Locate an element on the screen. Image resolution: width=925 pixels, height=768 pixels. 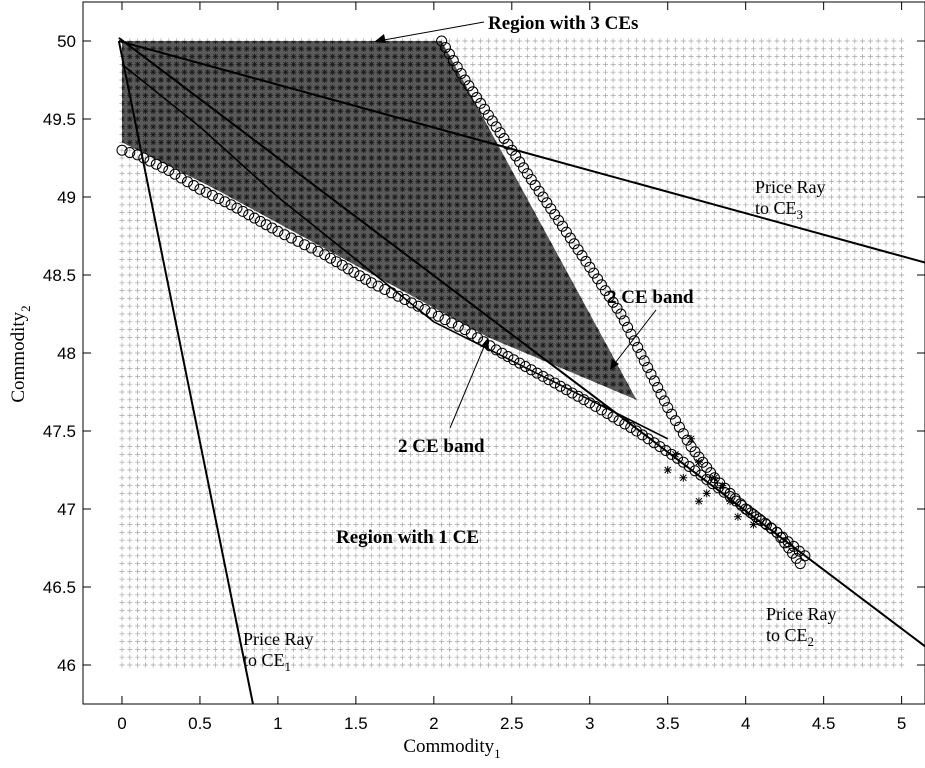
x-tick-label: 2 is located at coordinates (433, 723).